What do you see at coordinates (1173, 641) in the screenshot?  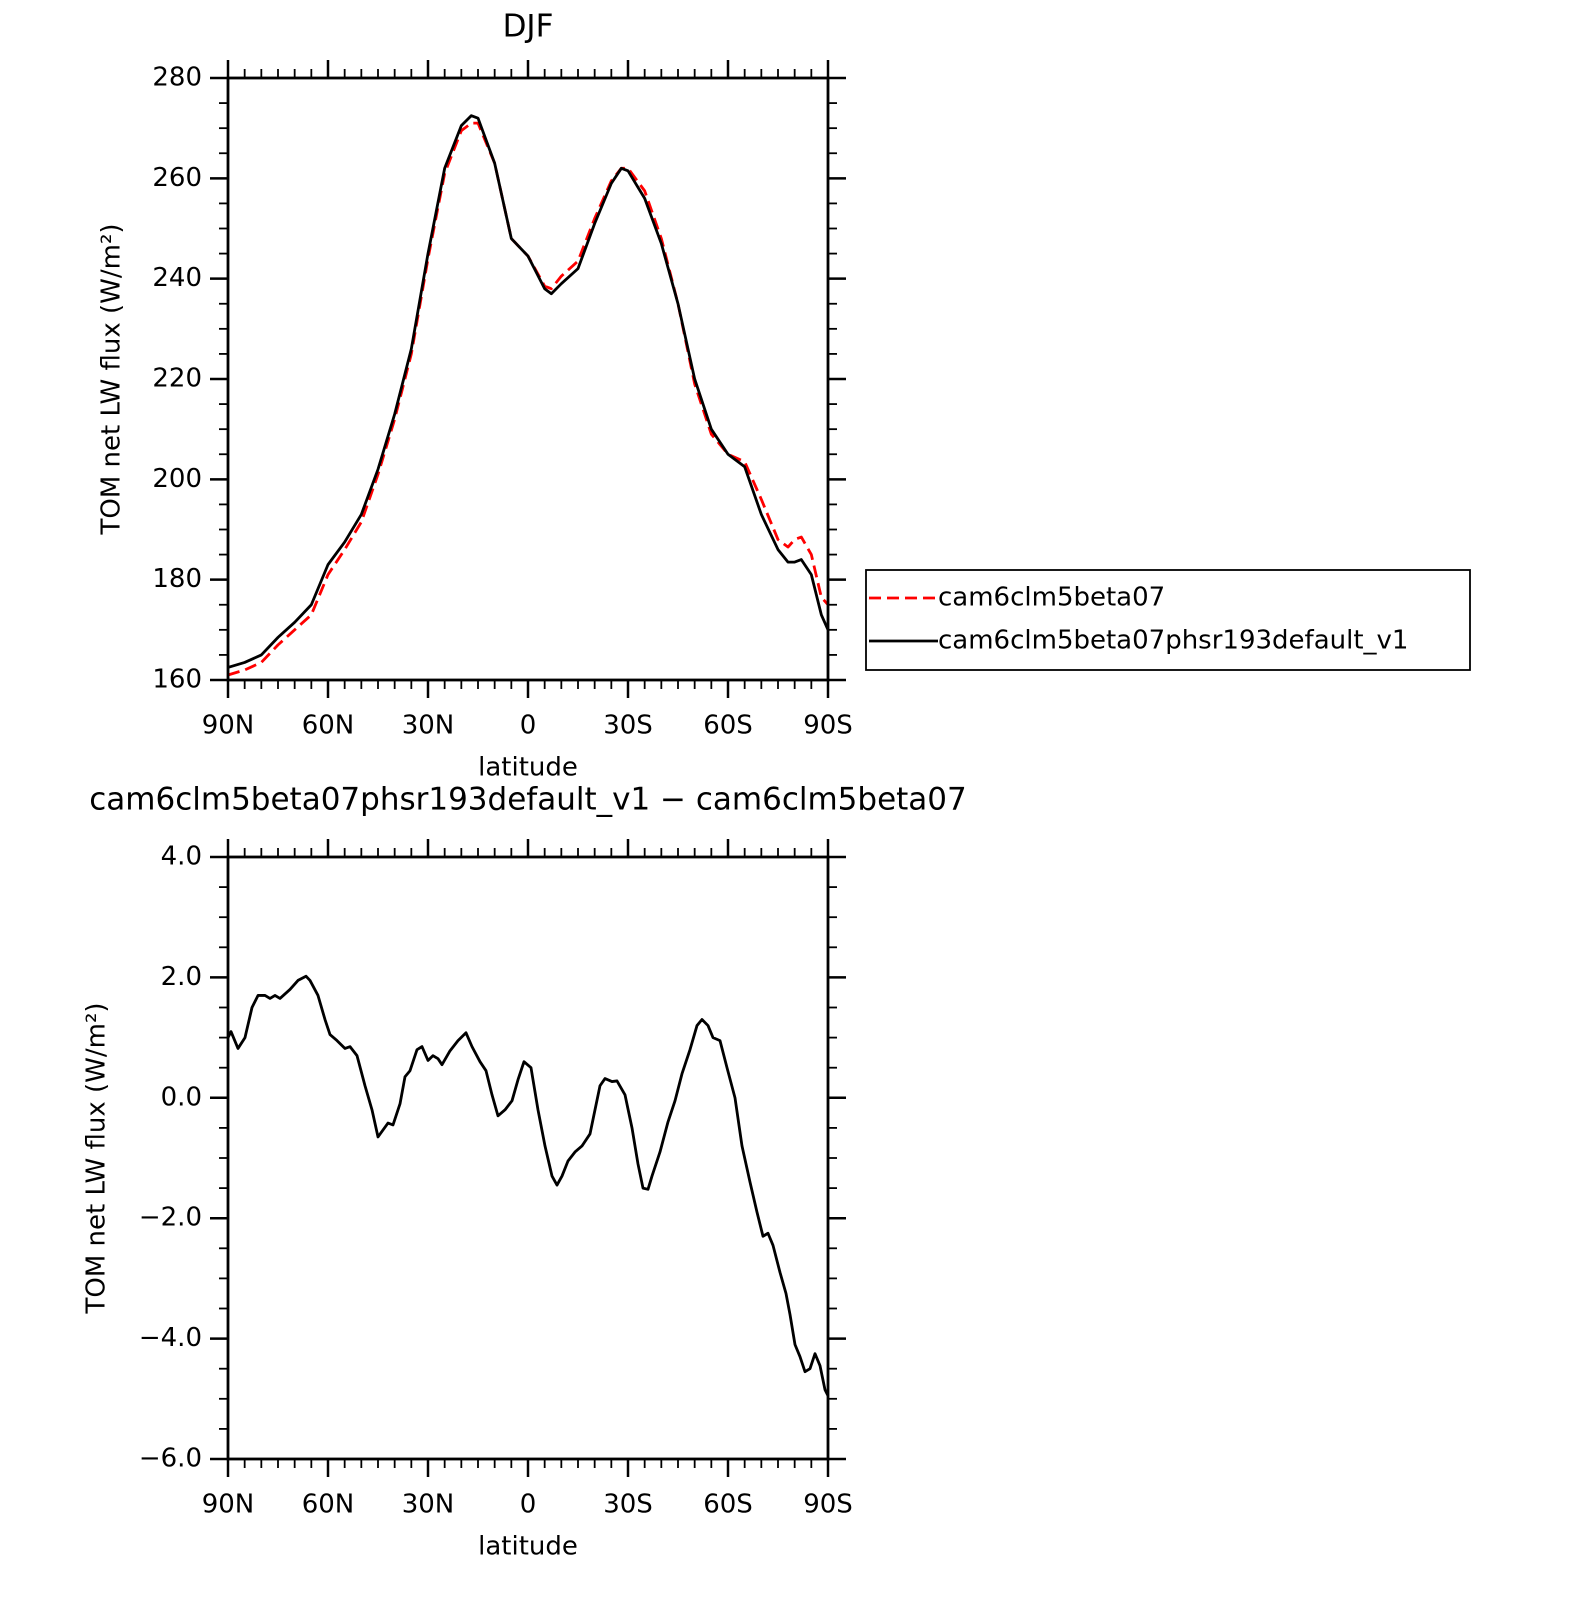 I see `legend-label: cam6clm5beta07phsr193default_v1` at bounding box center [1173, 641].